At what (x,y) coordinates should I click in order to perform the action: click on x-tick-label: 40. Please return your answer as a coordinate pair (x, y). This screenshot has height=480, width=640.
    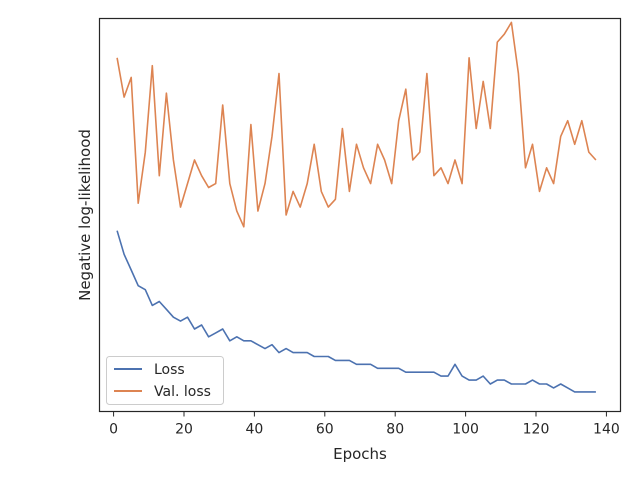
    Looking at the image, I should click on (254, 430).